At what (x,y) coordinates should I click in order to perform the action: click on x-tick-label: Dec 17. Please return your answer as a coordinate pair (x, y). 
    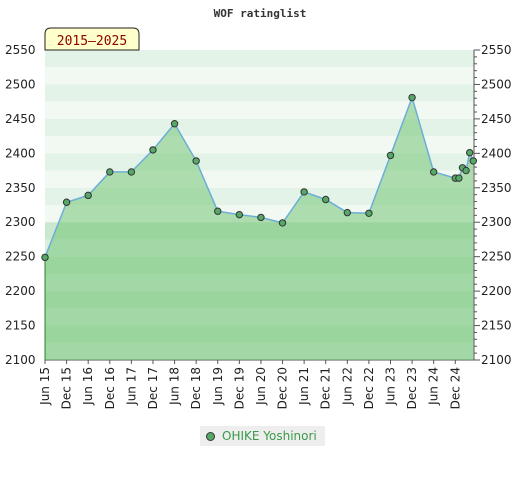
    Looking at the image, I should click on (153, 388).